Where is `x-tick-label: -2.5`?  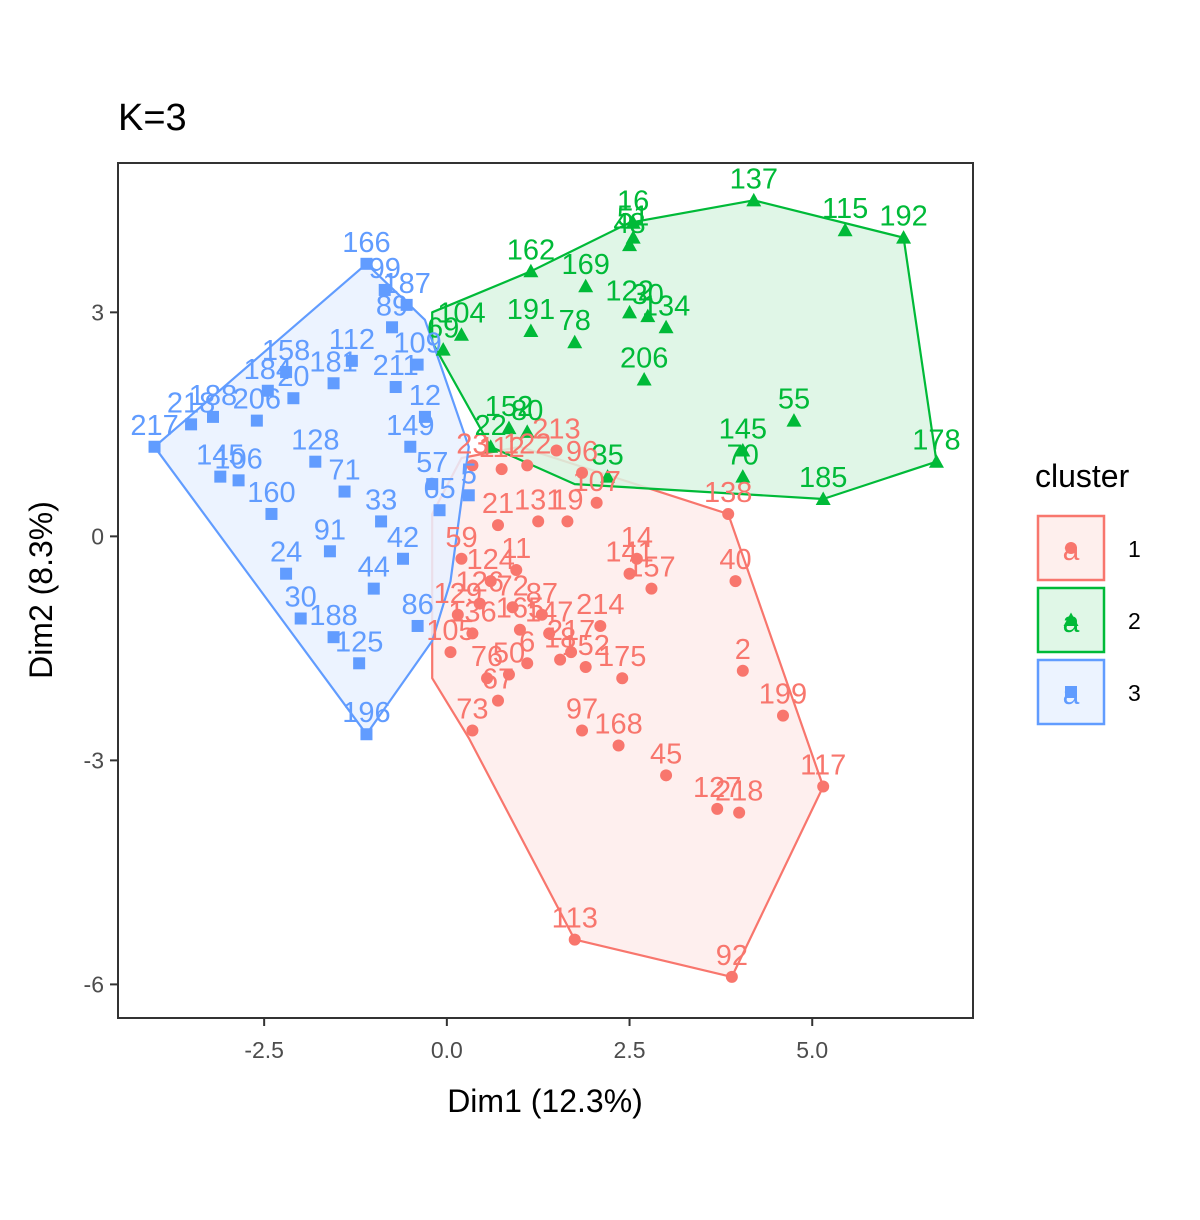 x-tick-label: -2.5 is located at coordinates (264, 1050).